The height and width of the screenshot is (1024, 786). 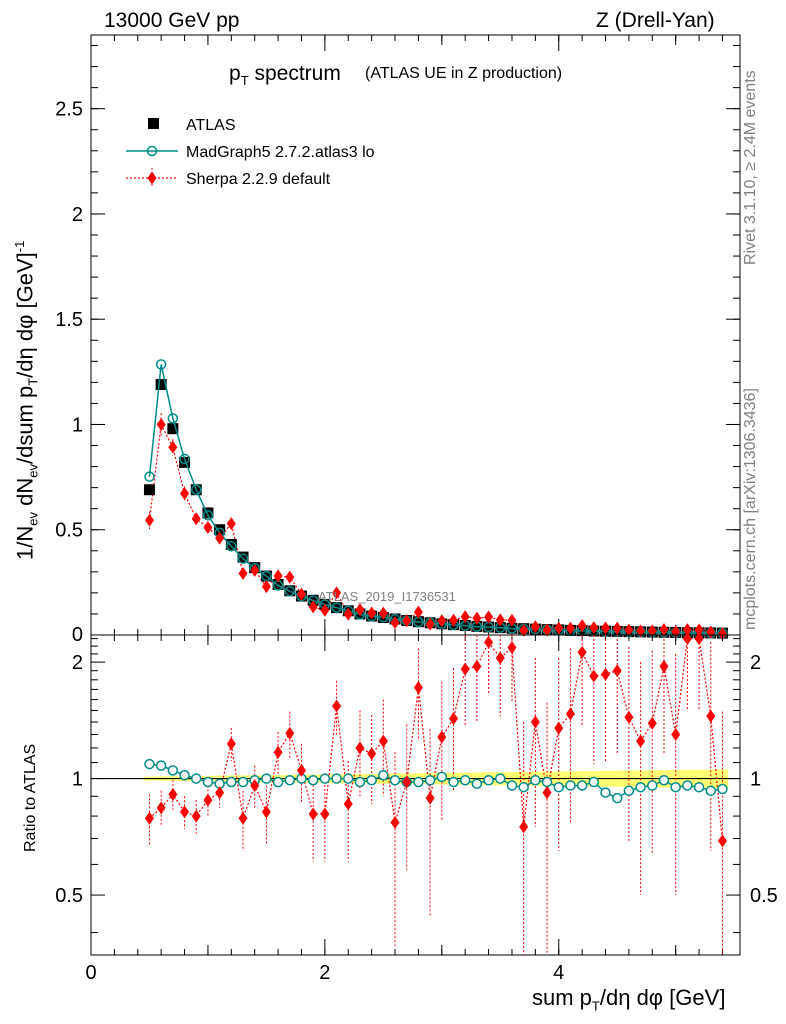 What do you see at coordinates (90, 973) in the screenshot?
I see `x-tick-label: 0` at bounding box center [90, 973].